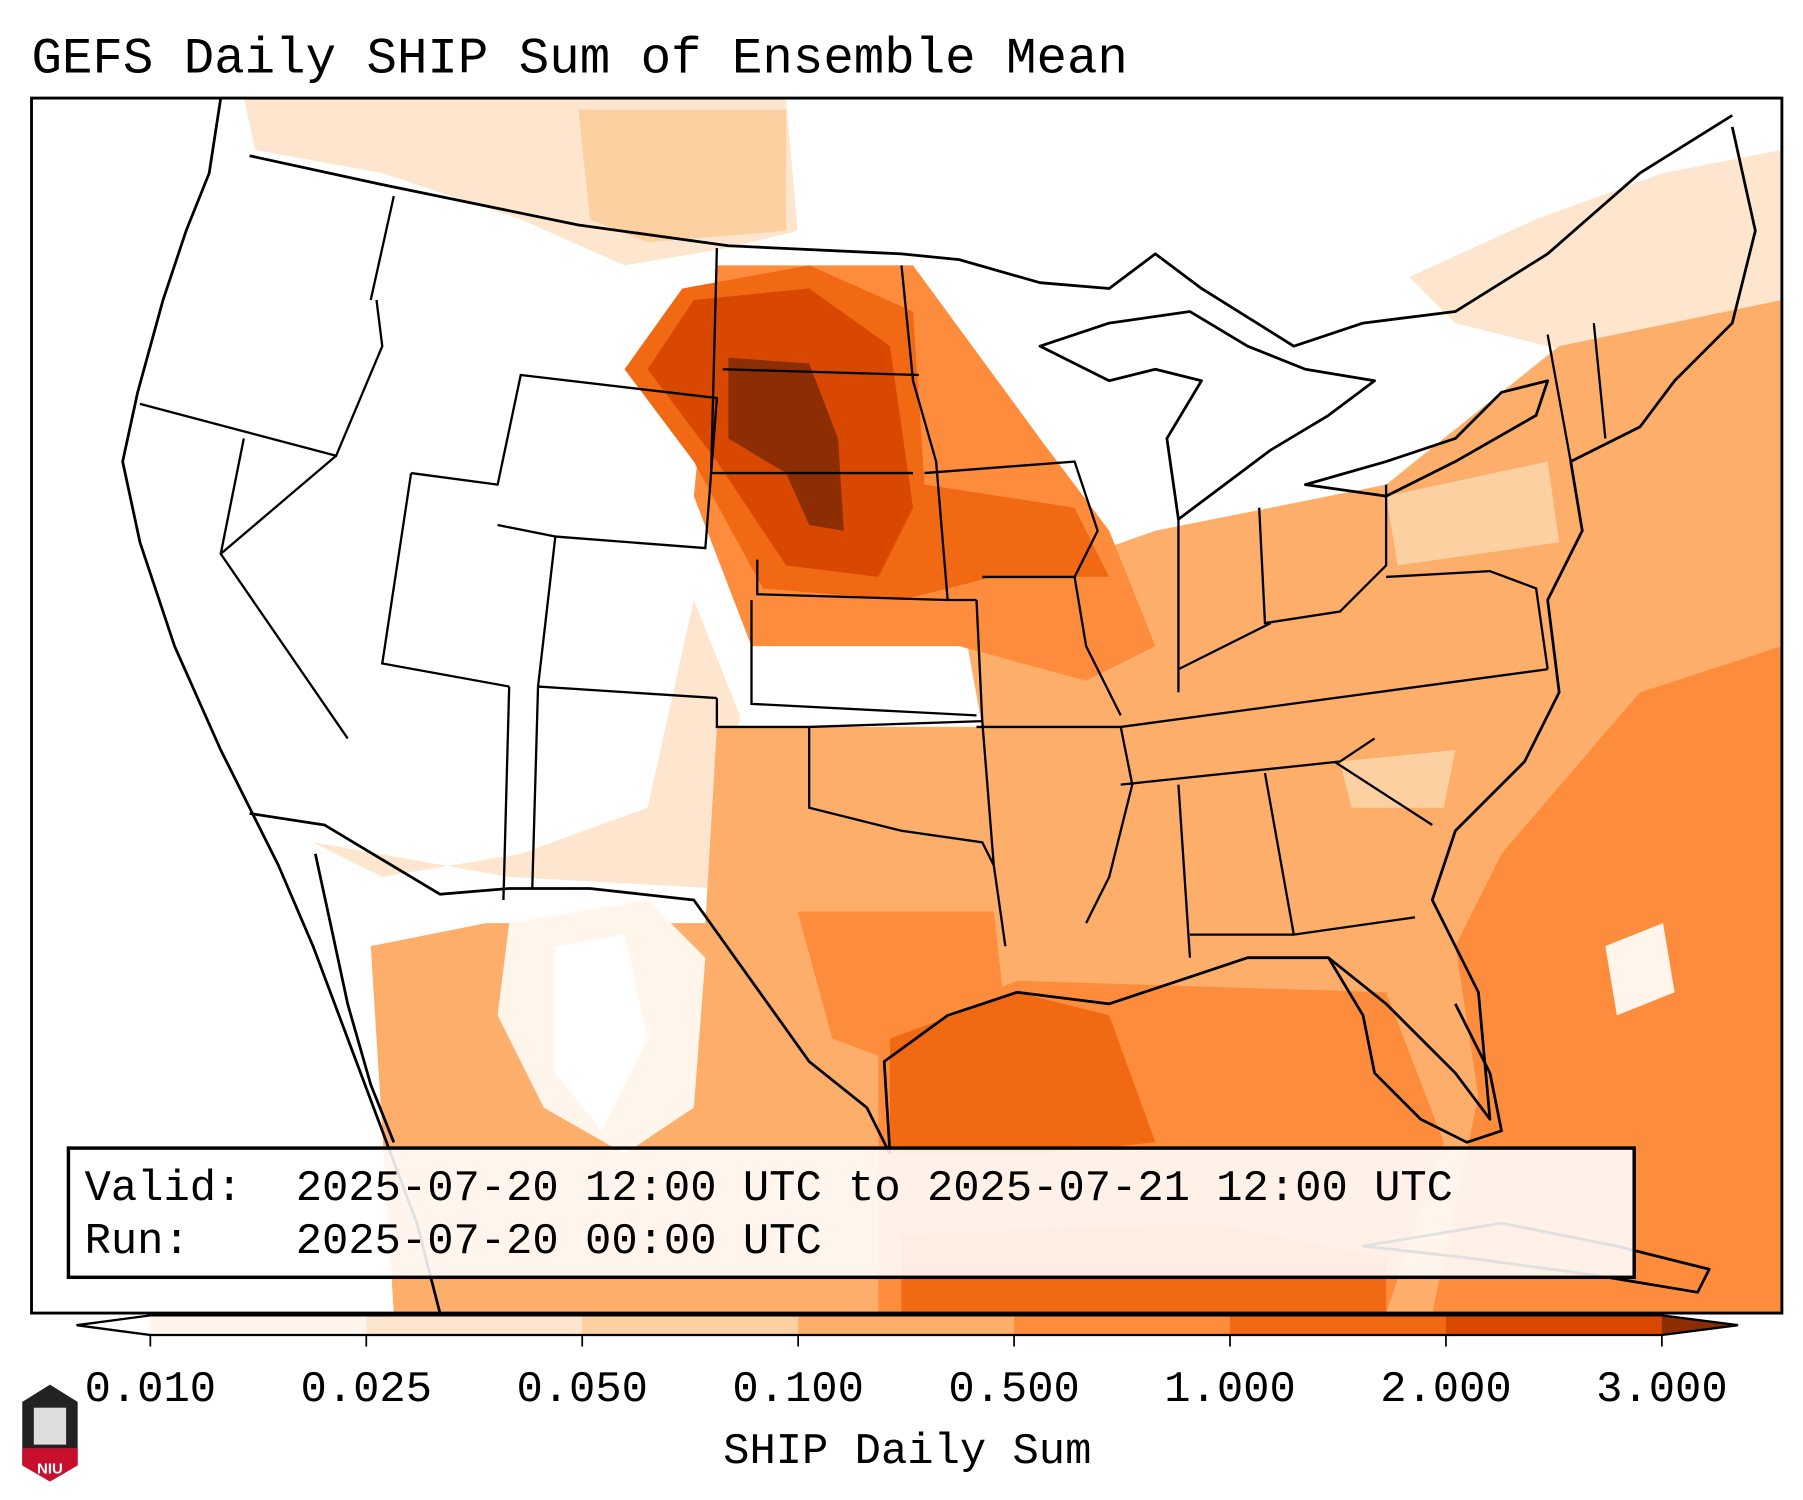 The image size is (1803, 1500). I want to click on valid-label: Valid:, so click(164, 1189).